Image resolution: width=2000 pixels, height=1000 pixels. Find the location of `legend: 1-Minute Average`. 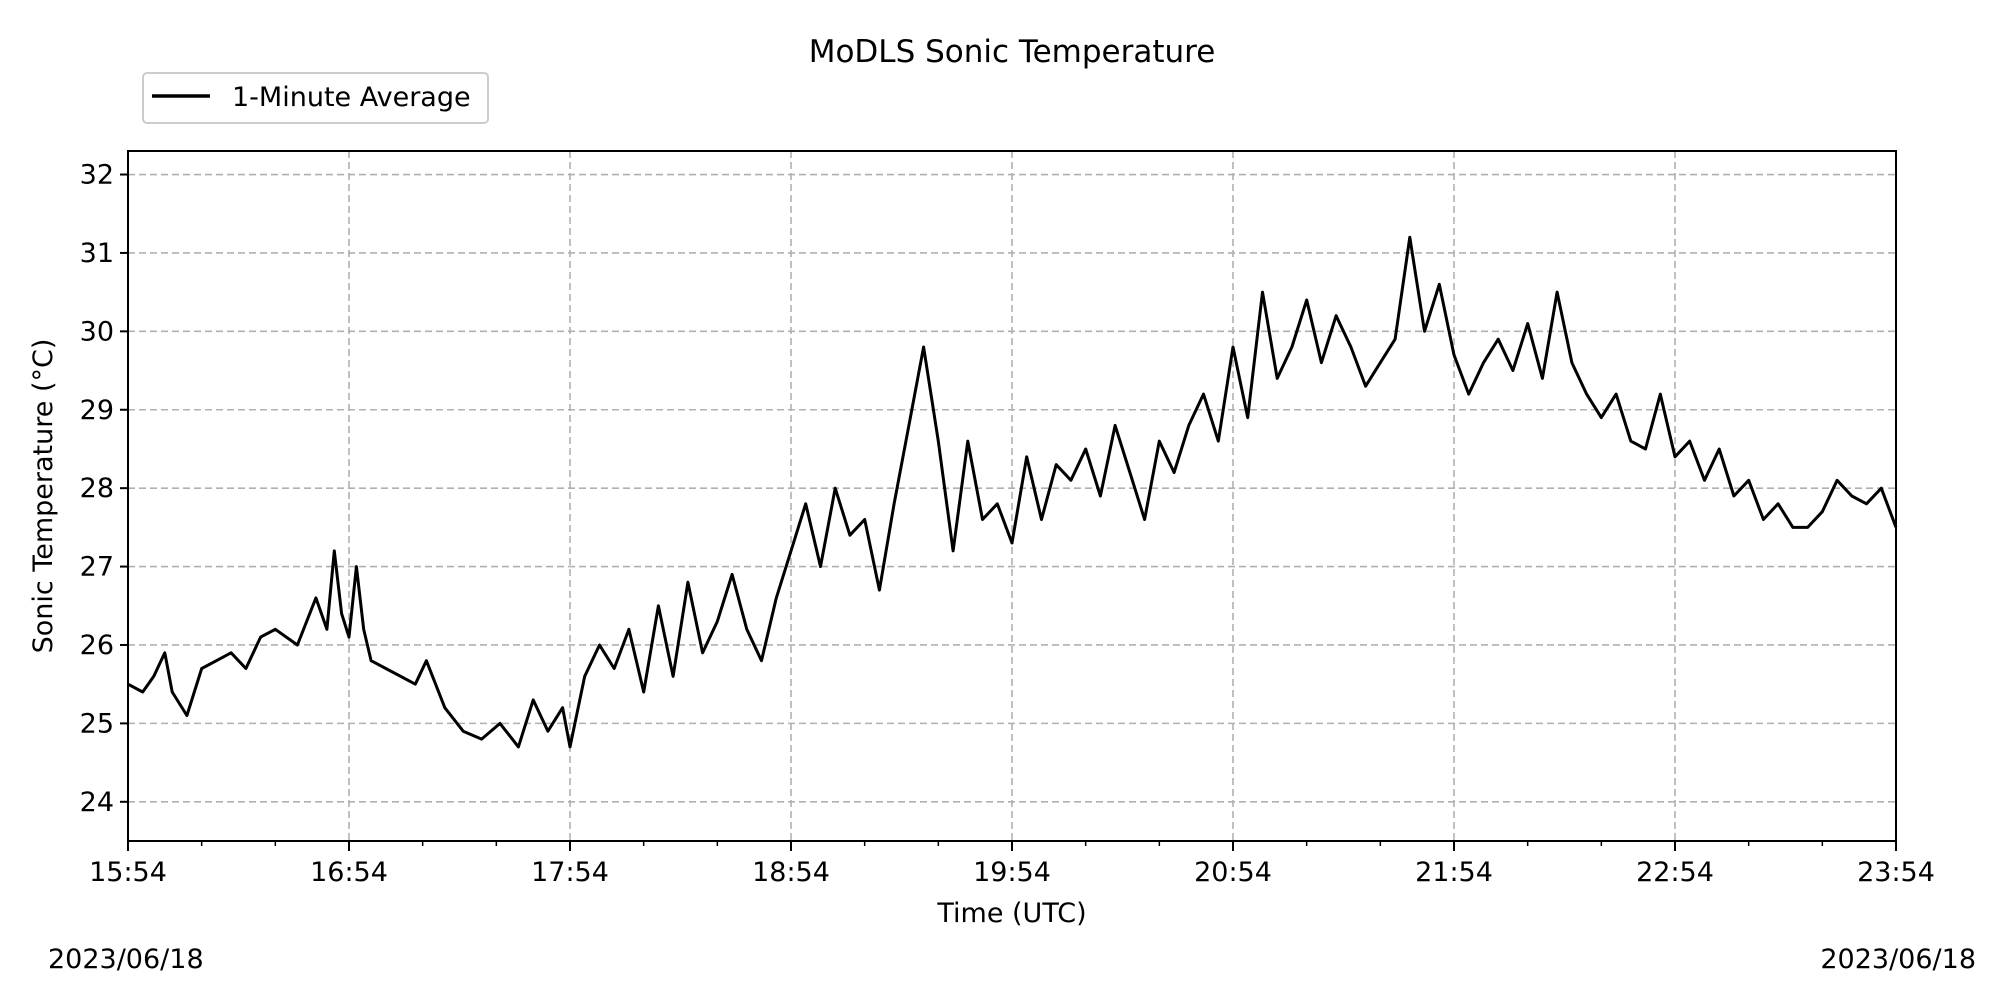

legend: 1-Minute Average is located at coordinates (315, 98).